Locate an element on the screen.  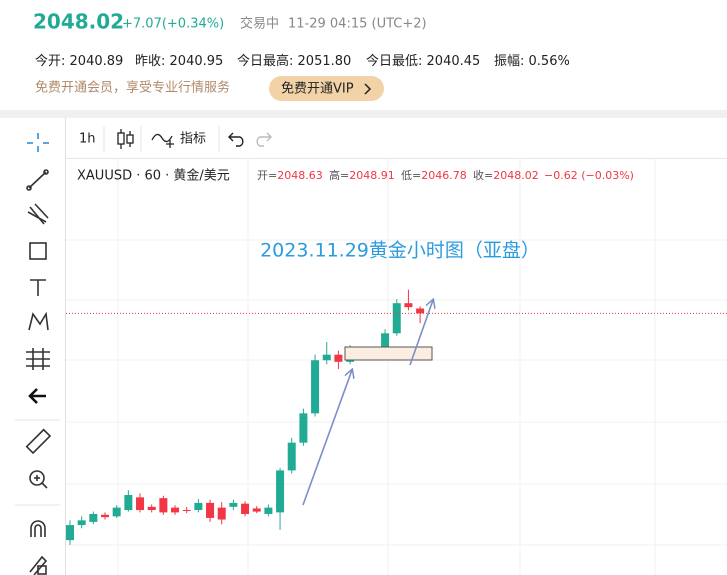
drawing-tools is located at coordinates (37, 354).